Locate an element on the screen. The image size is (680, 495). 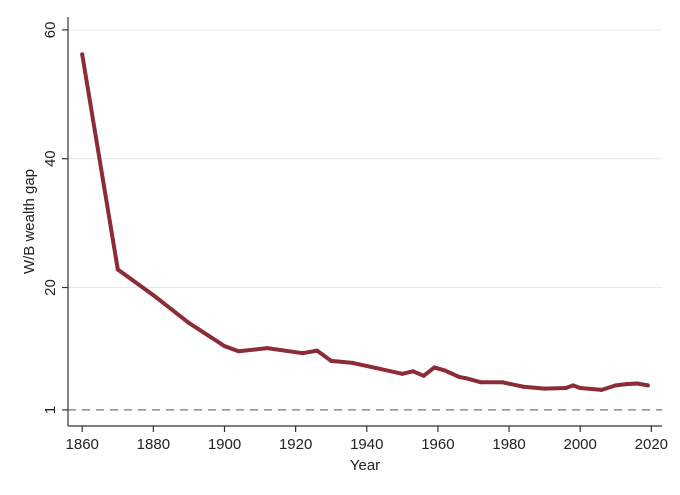
x-tick-label: 1900 is located at coordinates (224, 444).